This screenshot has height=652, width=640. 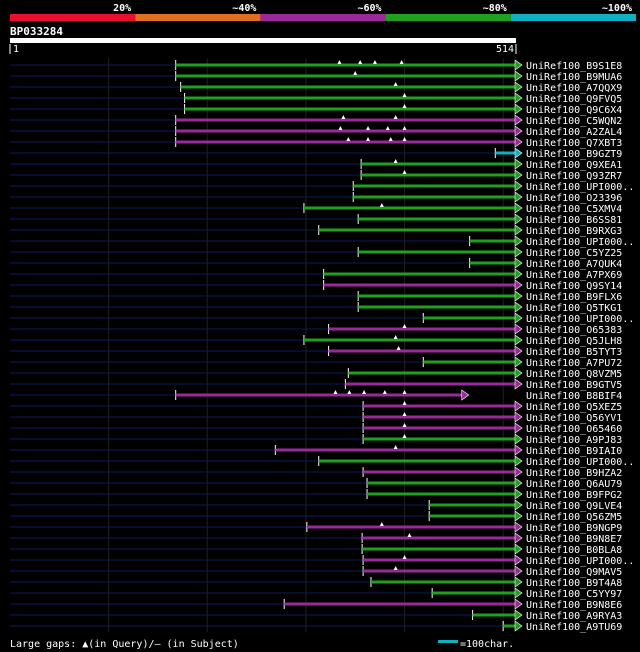 I want to click on hit-row: UniRef100_Q9MAV5, so click(x=316, y=571).